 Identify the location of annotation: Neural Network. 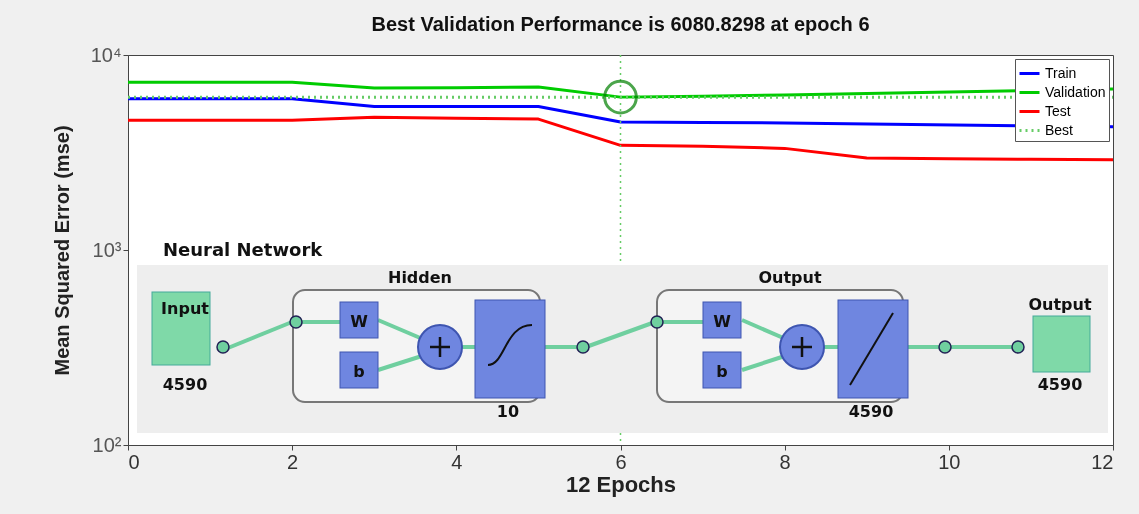
(243, 249).